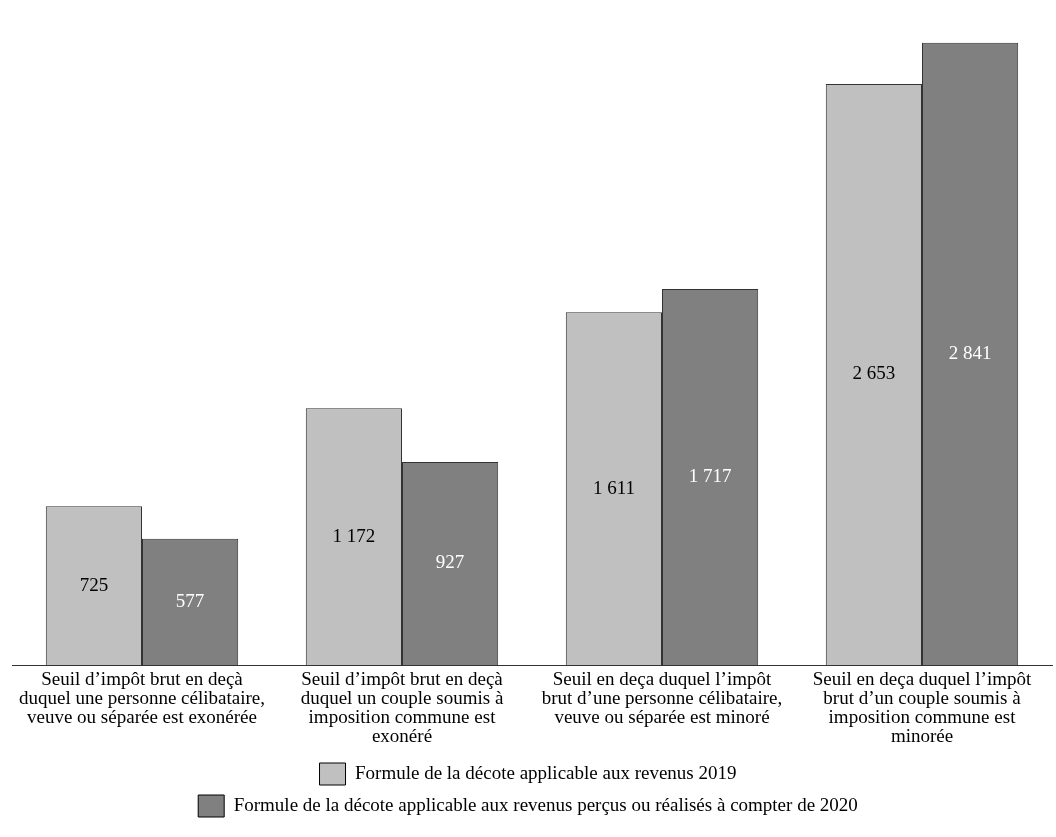 Image resolution: width=1056 pixels, height=837 pixels. Describe the element at coordinates (545, 804) in the screenshot. I see `legend-label: Formule de la décote applicable aux revenus perçus ou réalisés à compter de 2020` at that location.